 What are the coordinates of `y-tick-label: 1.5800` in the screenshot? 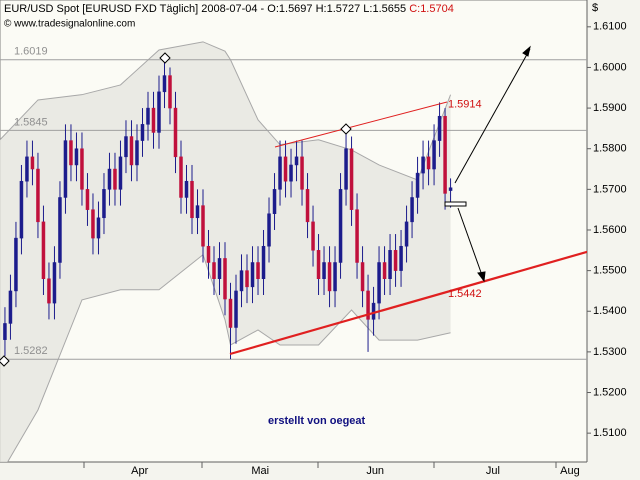 It's located at (610, 149).